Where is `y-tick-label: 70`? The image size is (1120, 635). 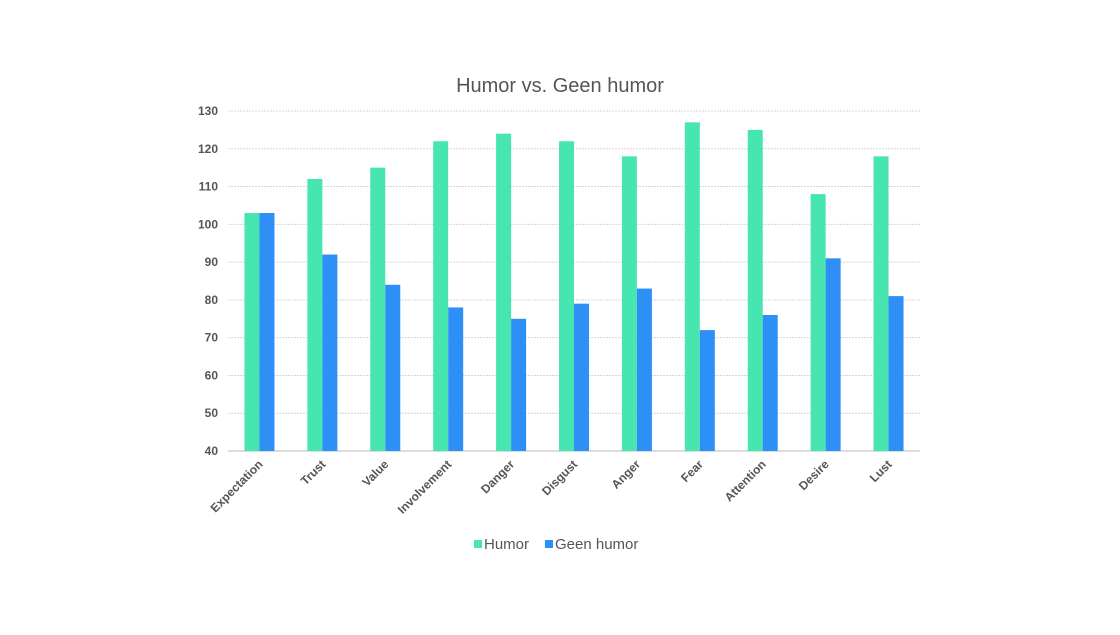
y-tick-label: 70 is located at coordinates (212, 338).